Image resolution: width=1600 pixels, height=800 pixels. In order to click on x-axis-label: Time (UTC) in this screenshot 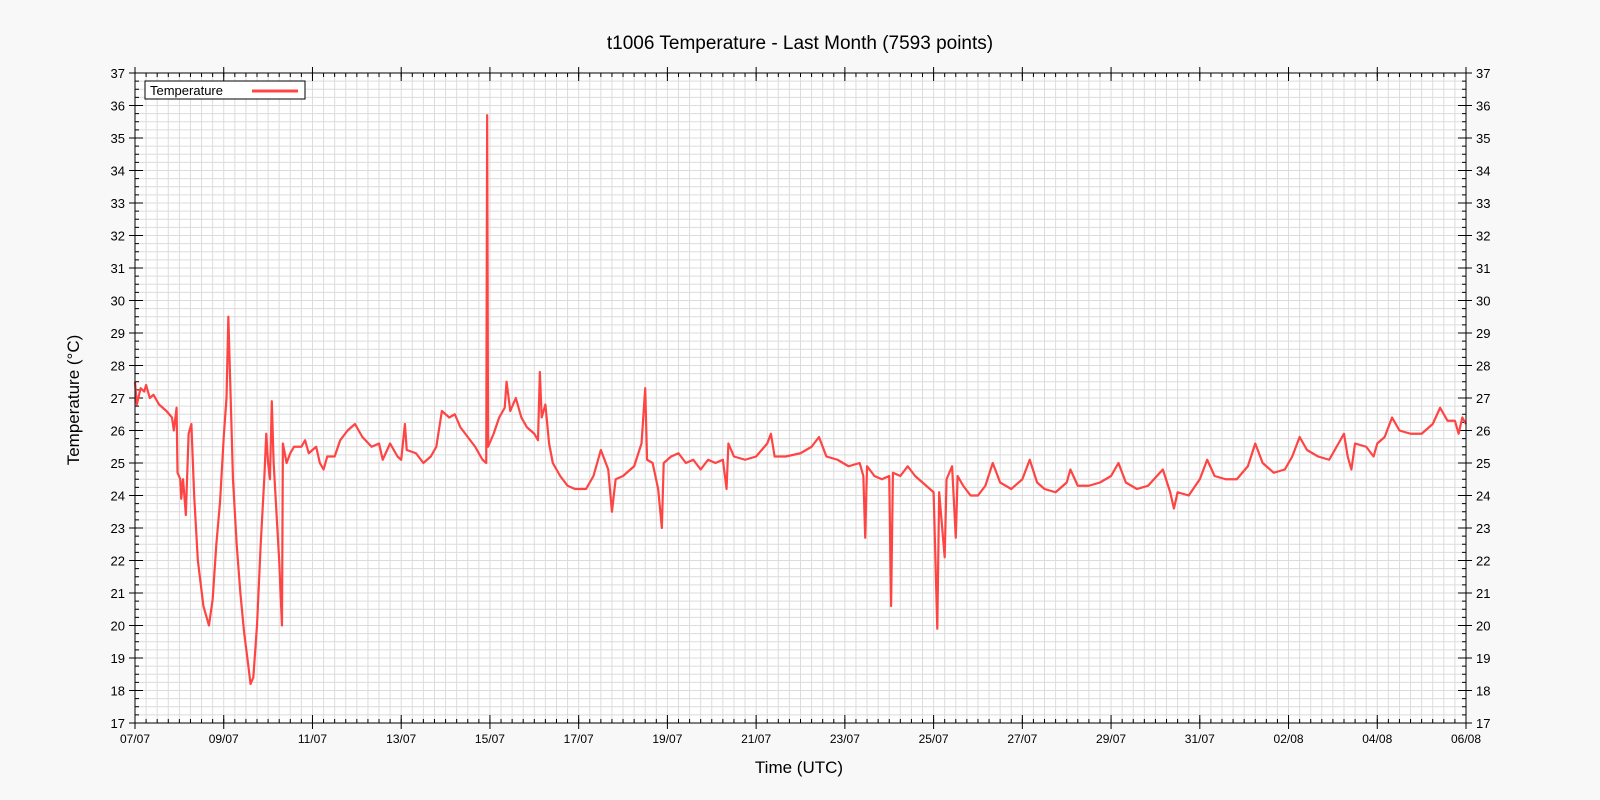, I will do `click(799, 767)`.